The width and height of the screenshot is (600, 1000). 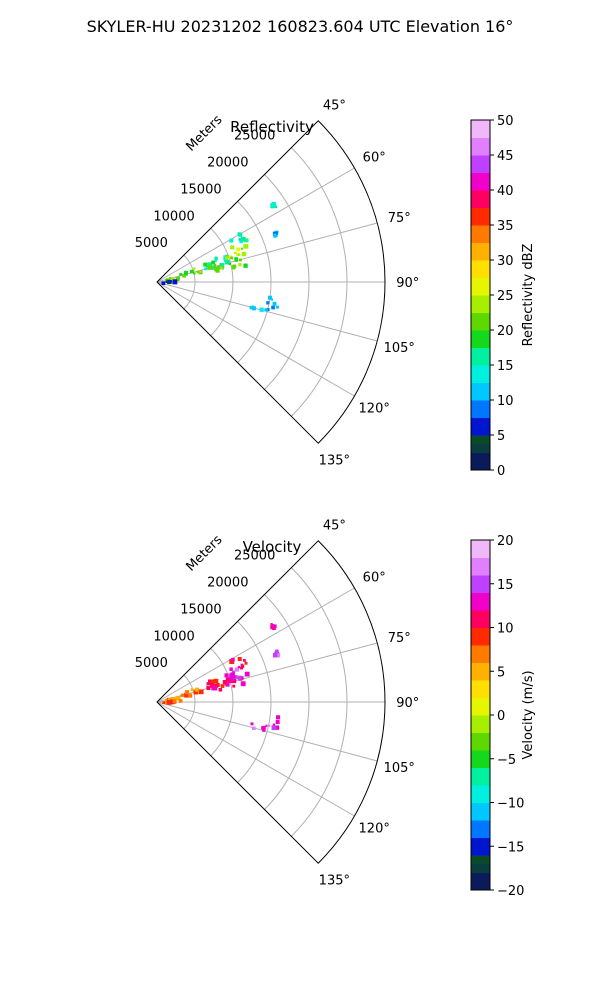 What do you see at coordinates (505, 191) in the screenshot?
I see `colorbar-tick-label: 40` at bounding box center [505, 191].